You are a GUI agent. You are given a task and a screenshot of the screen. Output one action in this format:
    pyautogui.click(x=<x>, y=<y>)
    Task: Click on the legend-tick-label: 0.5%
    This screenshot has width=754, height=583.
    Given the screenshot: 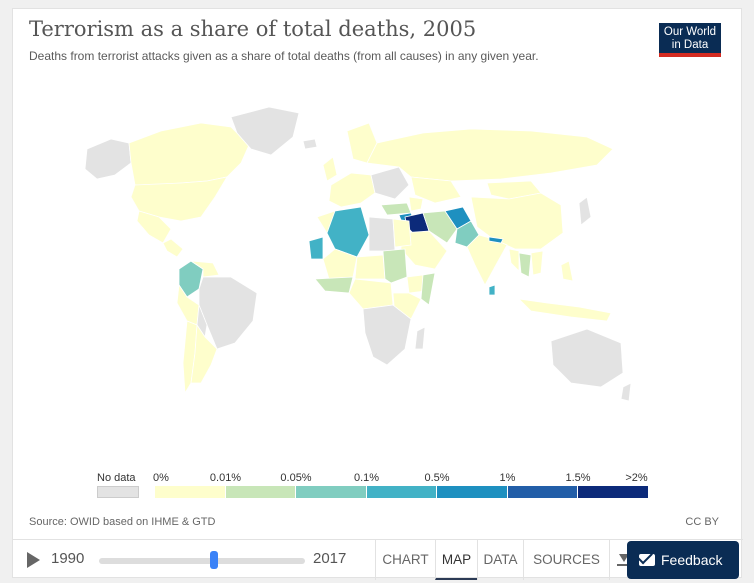 What is the action you would take?
    pyautogui.click(x=437, y=478)
    